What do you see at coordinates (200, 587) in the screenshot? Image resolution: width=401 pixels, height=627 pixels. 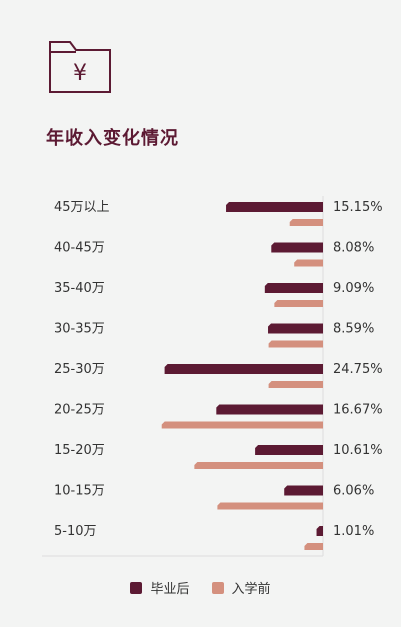 I see `legend: 毕业后 入学前` at bounding box center [200, 587].